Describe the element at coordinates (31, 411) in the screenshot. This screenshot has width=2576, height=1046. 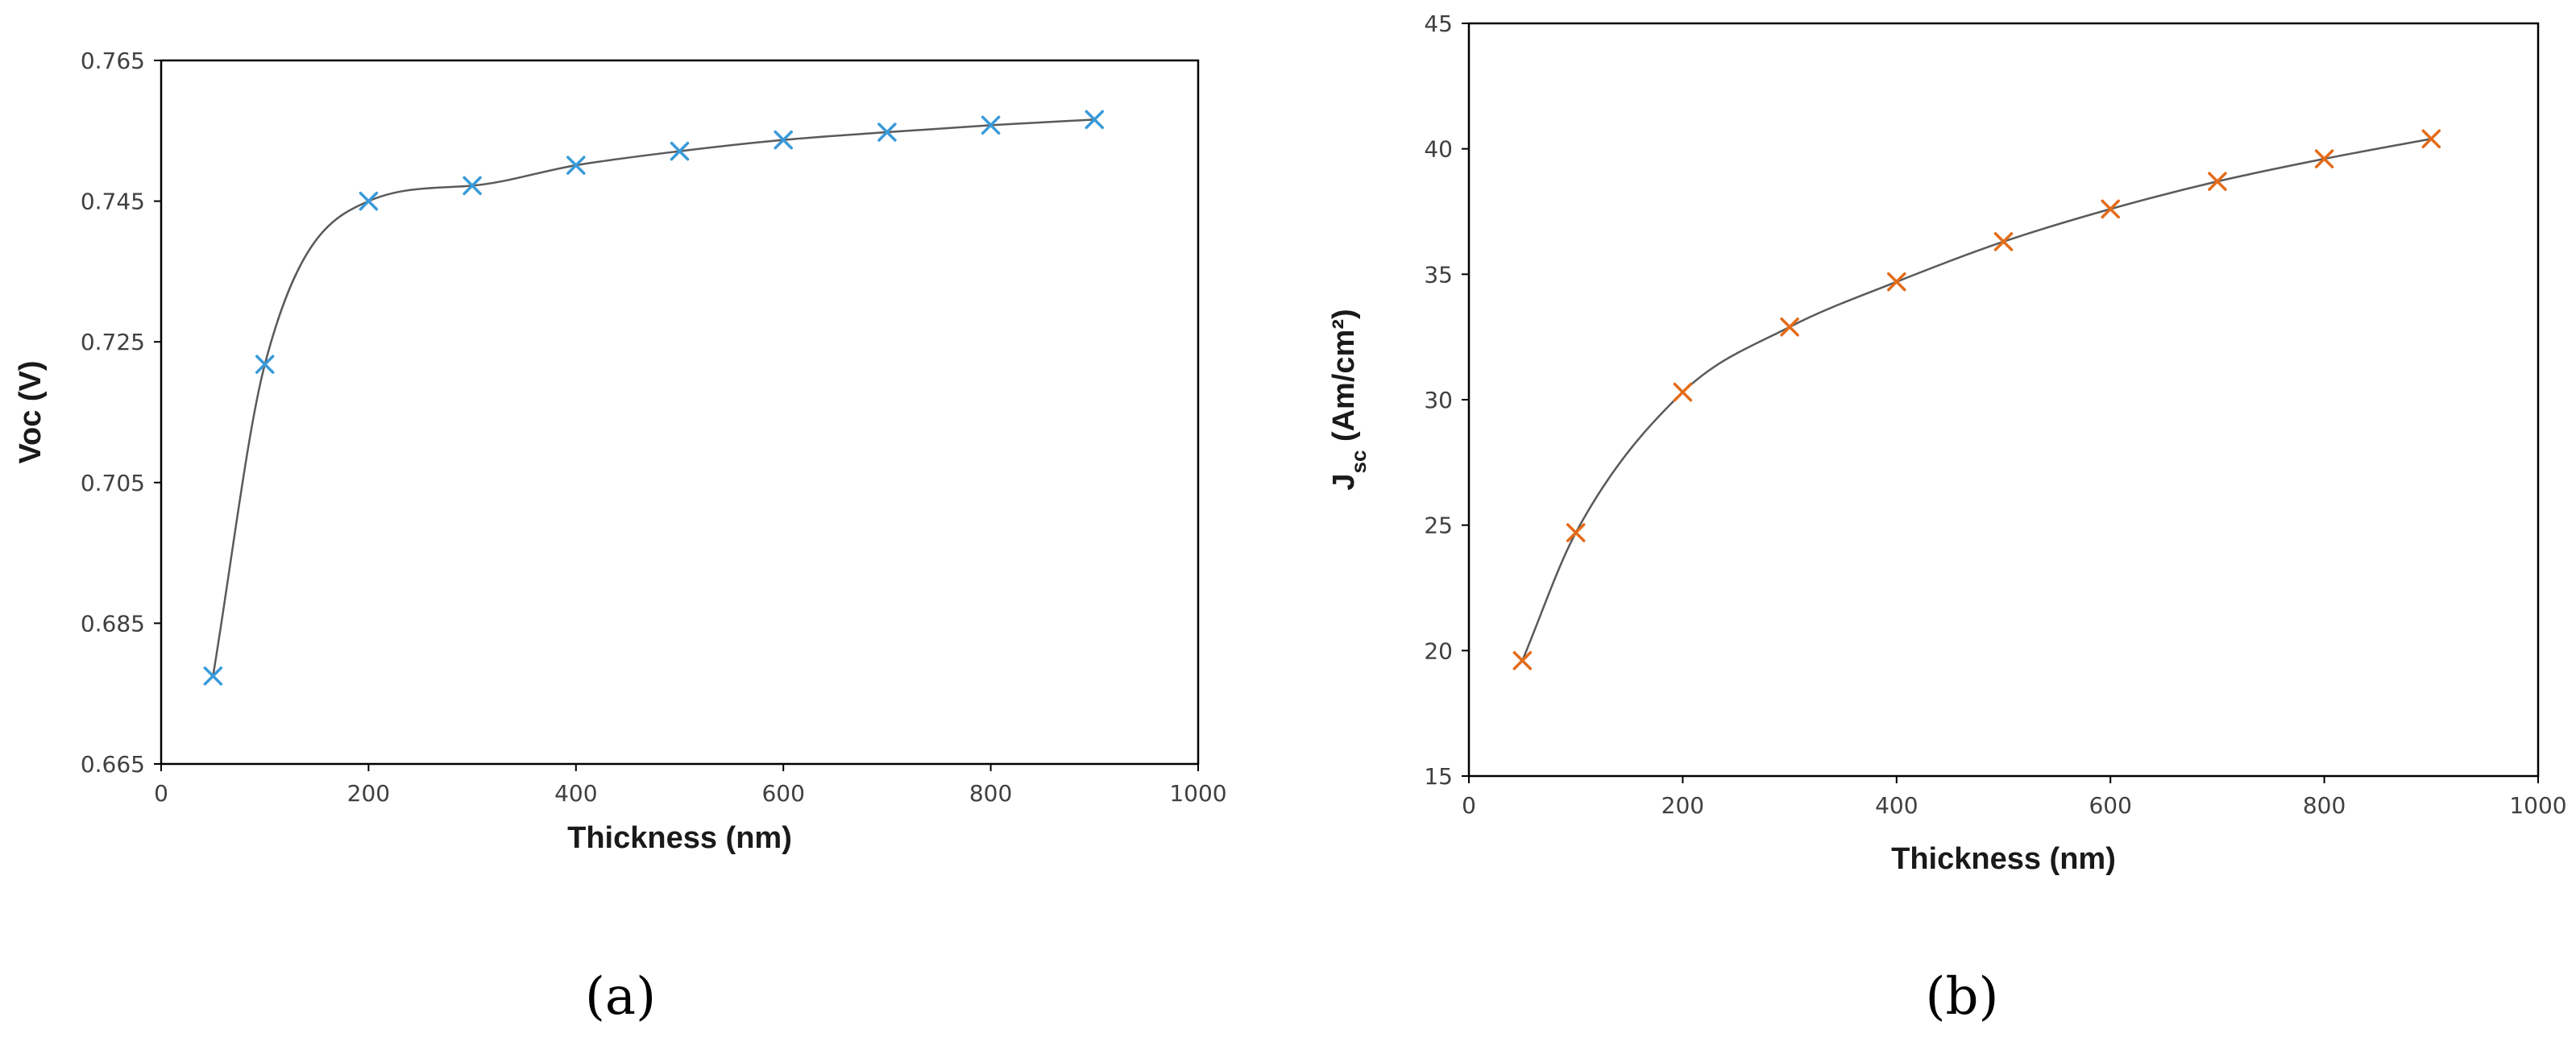
I see `y-axis-title-a: Voc (V)` at that location.